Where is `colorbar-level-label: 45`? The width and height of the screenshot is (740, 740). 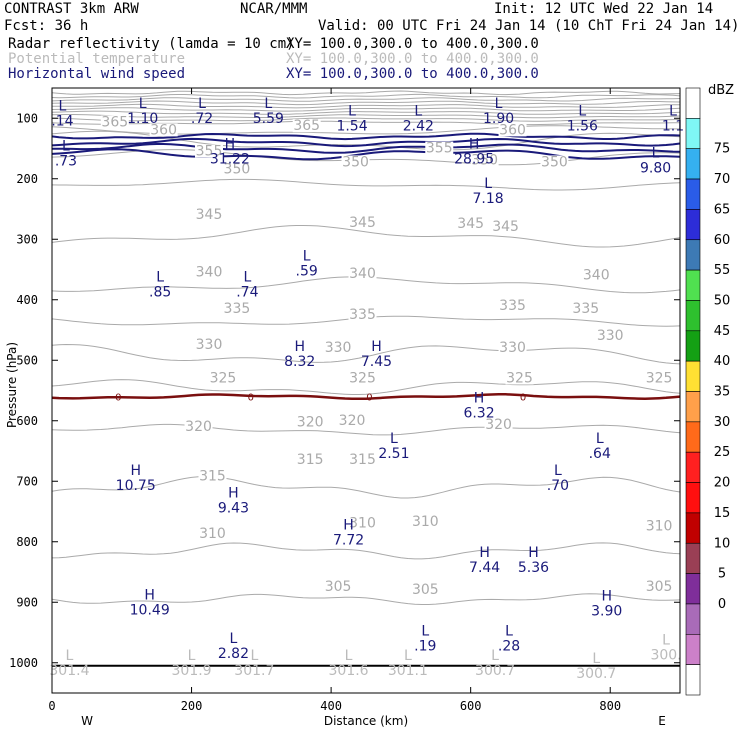
colorbar-level-label: 45 is located at coordinates (722, 331).